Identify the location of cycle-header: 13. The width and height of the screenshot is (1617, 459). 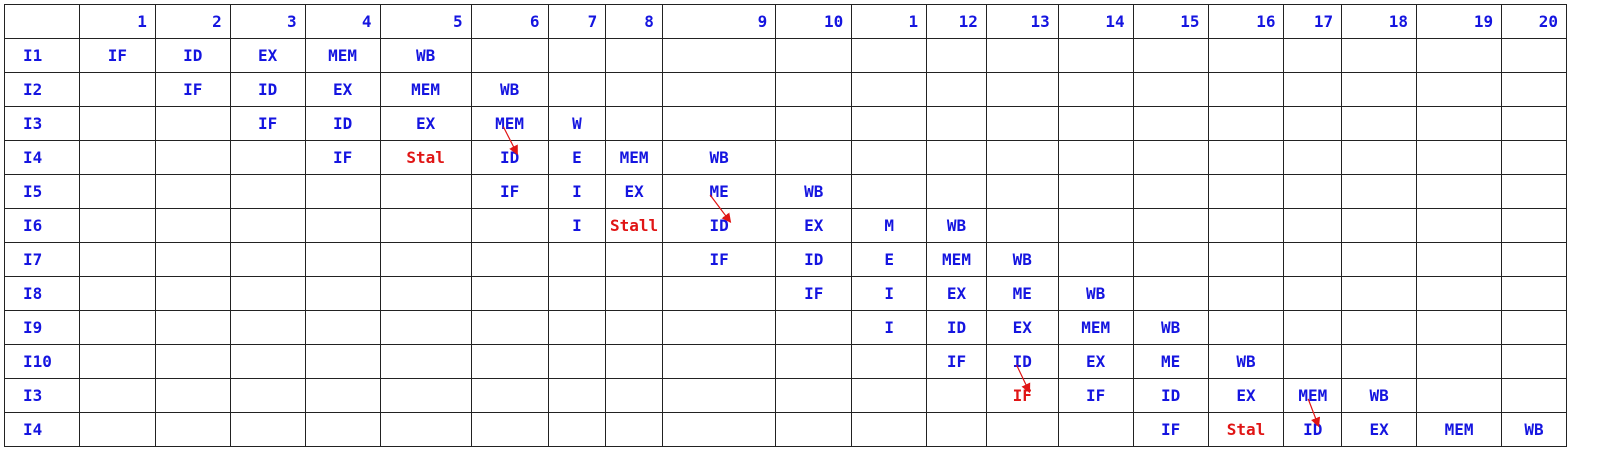
(1022, 21).